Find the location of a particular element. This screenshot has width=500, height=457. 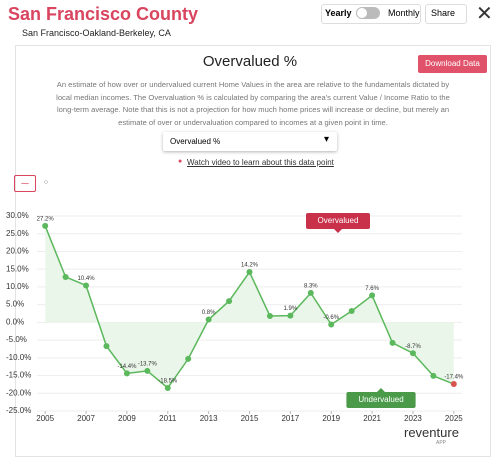

y-tick-label: -15.0% is located at coordinates (18, 375).